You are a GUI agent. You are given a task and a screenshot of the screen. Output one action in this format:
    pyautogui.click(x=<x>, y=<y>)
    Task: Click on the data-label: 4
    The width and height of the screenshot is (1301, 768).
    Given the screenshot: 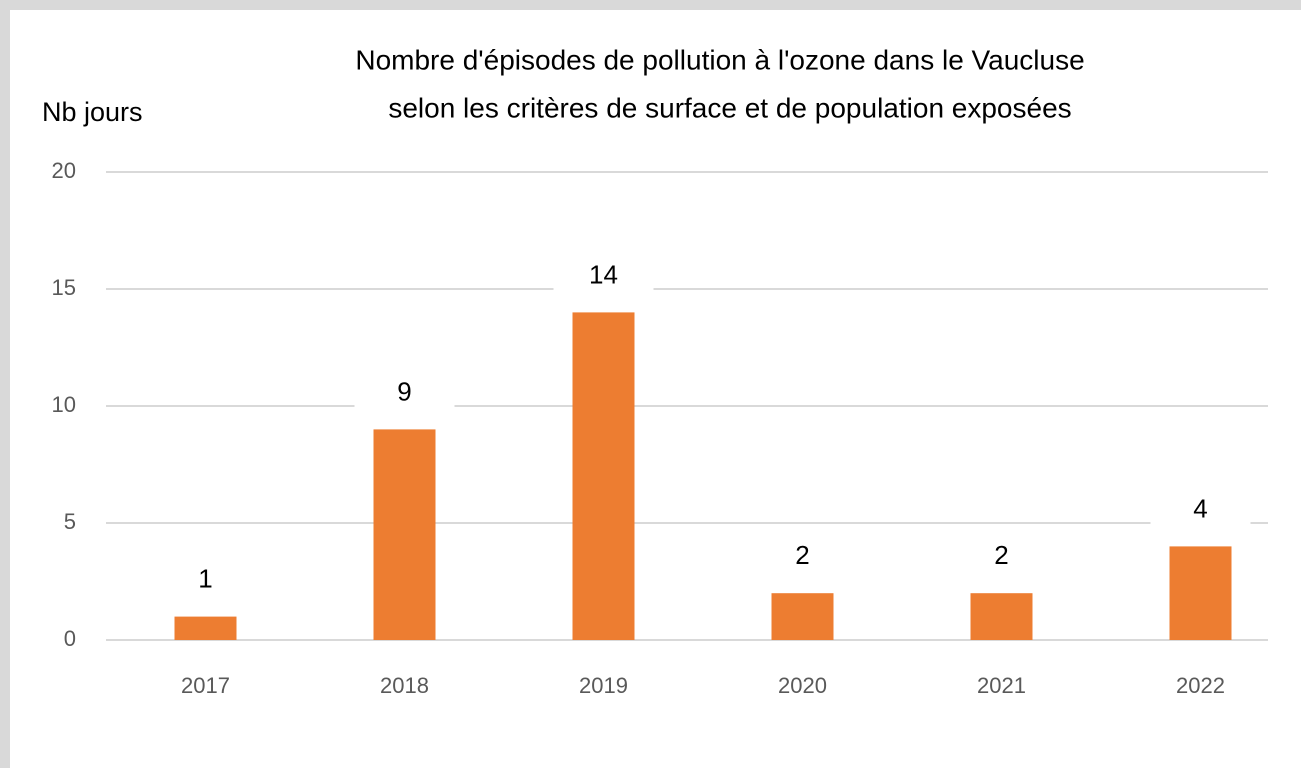 What is the action you would take?
    pyautogui.click(x=1200, y=508)
    